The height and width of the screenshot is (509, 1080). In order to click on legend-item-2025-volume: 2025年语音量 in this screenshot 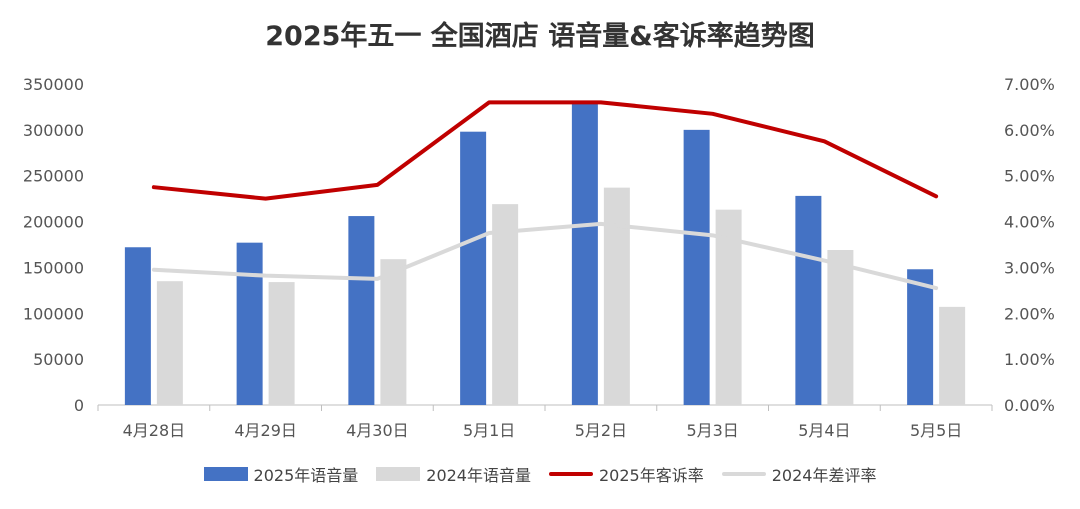, I will do `click(281, 474)`.